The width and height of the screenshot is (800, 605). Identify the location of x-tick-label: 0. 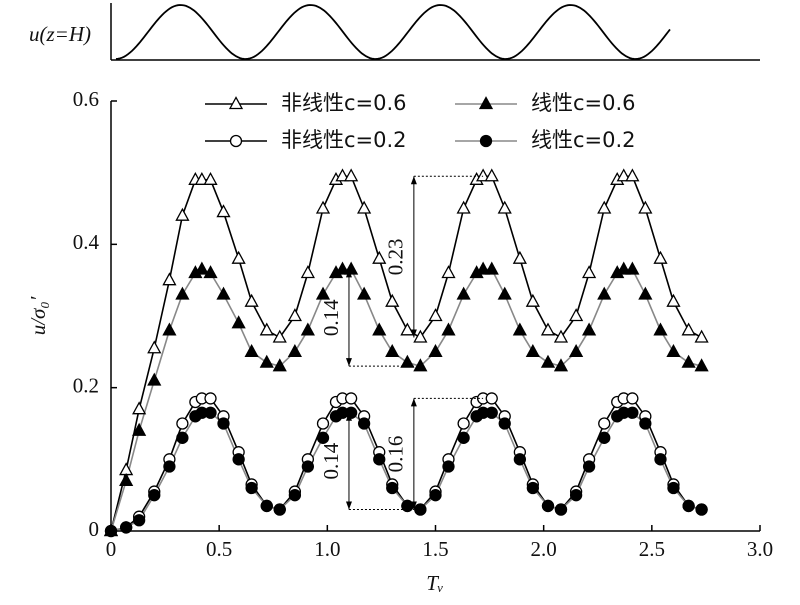
(111, 549).